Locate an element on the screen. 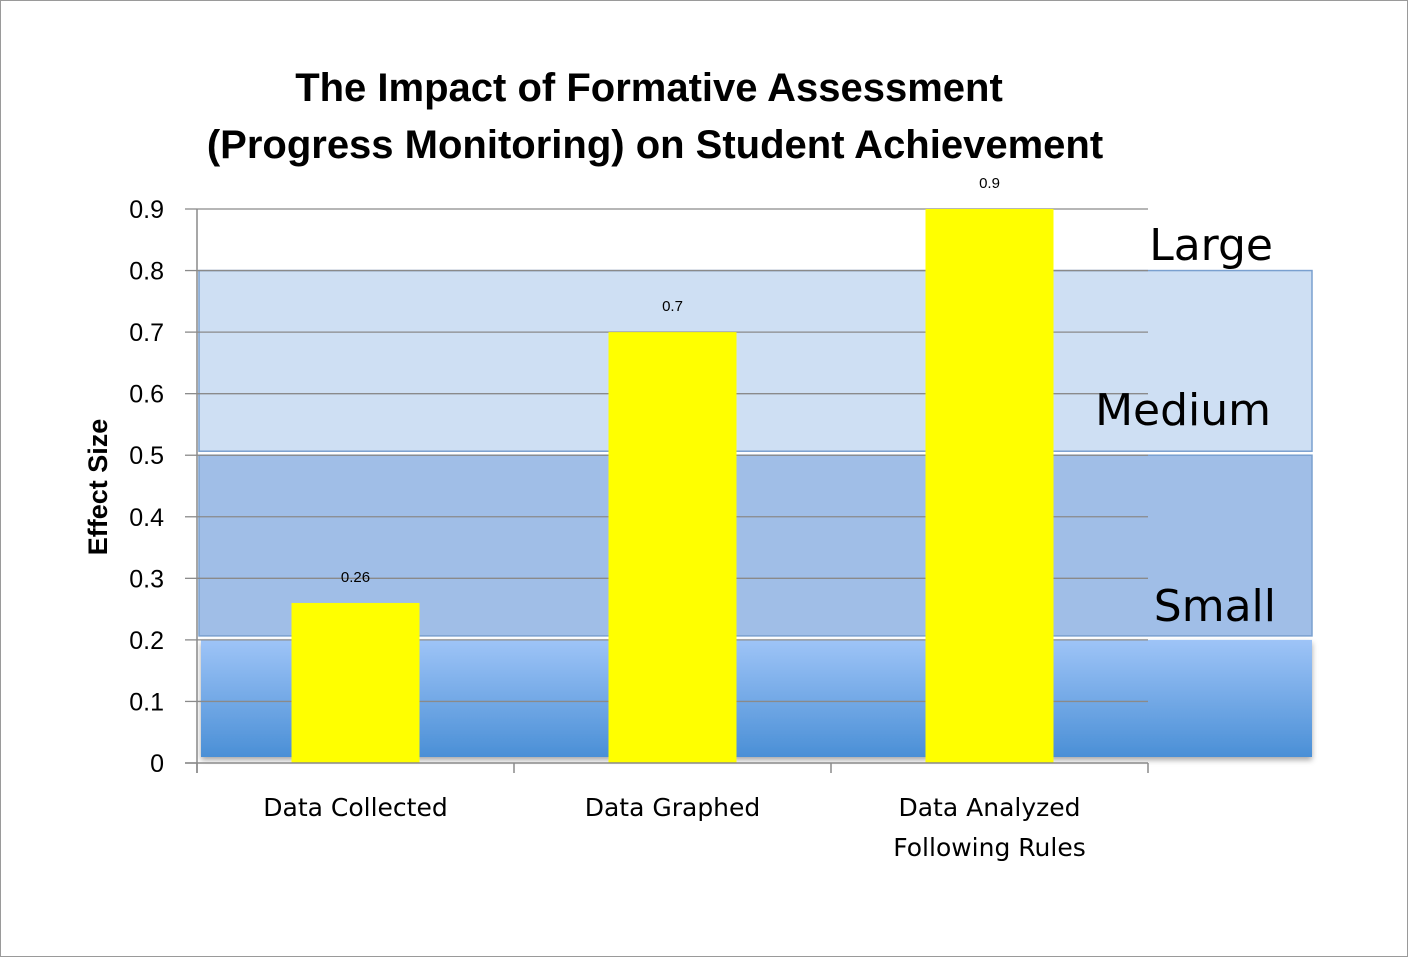  y-tick-label: 0.8 is located at coordinates (146, 272).